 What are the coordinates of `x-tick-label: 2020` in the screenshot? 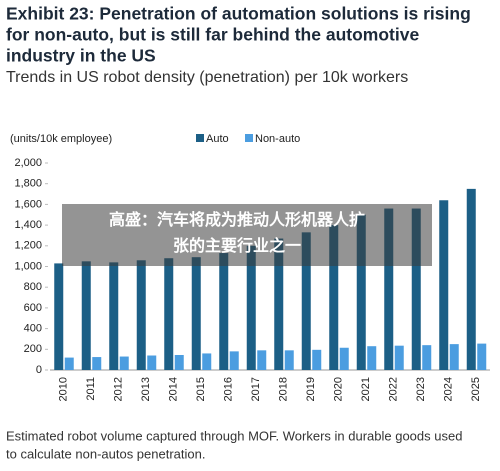 It's located at (339, 389).